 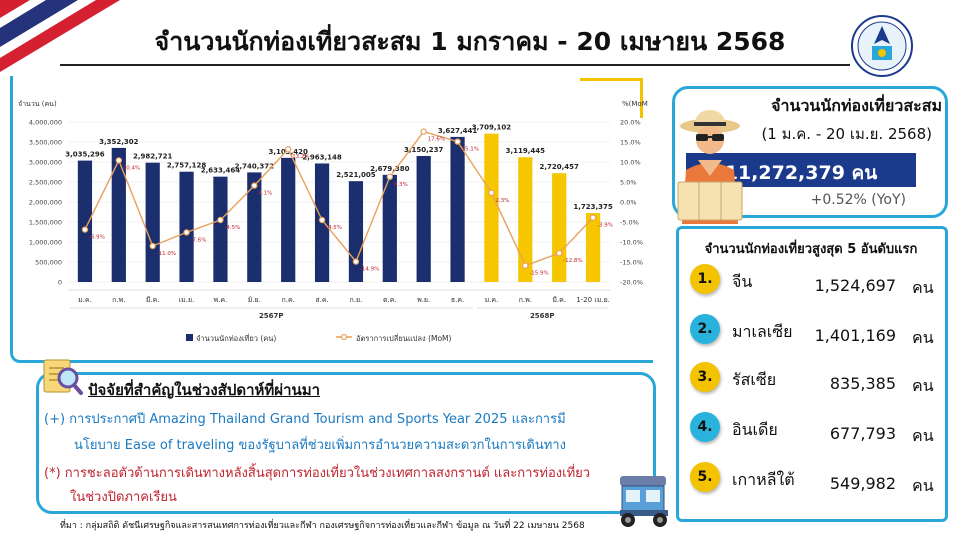 What do you see at coordinates (321, 300) in the screenshot?
I see `x-tick-label: ส.ค.` at bounding box center [321, 300].